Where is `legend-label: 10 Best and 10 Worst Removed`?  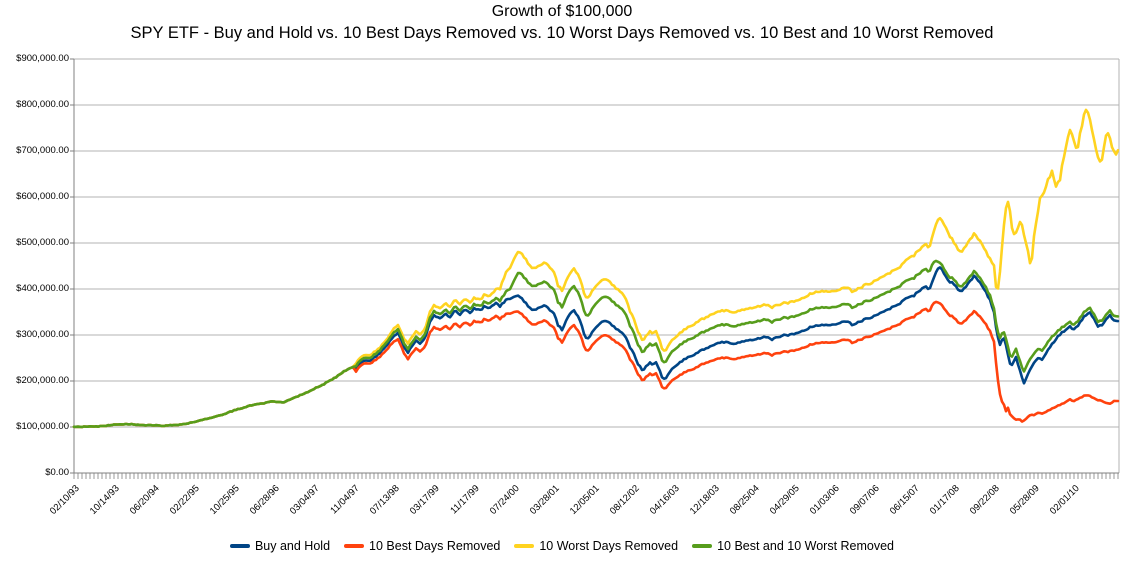
legend-label: 10 Best and 10 Worst Removed is located at coordinates (806, 546).